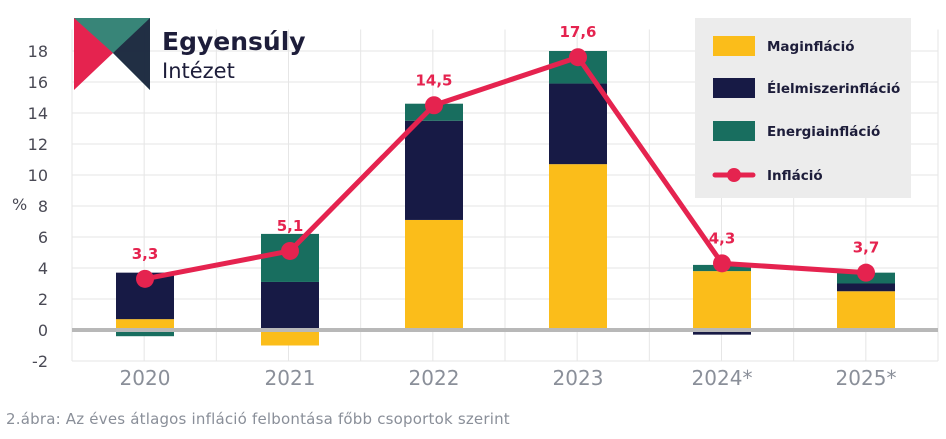 The height and width of the screenshot is (439, 946). I want to click on logo-line1: Egyensúly, so click(234, 41).